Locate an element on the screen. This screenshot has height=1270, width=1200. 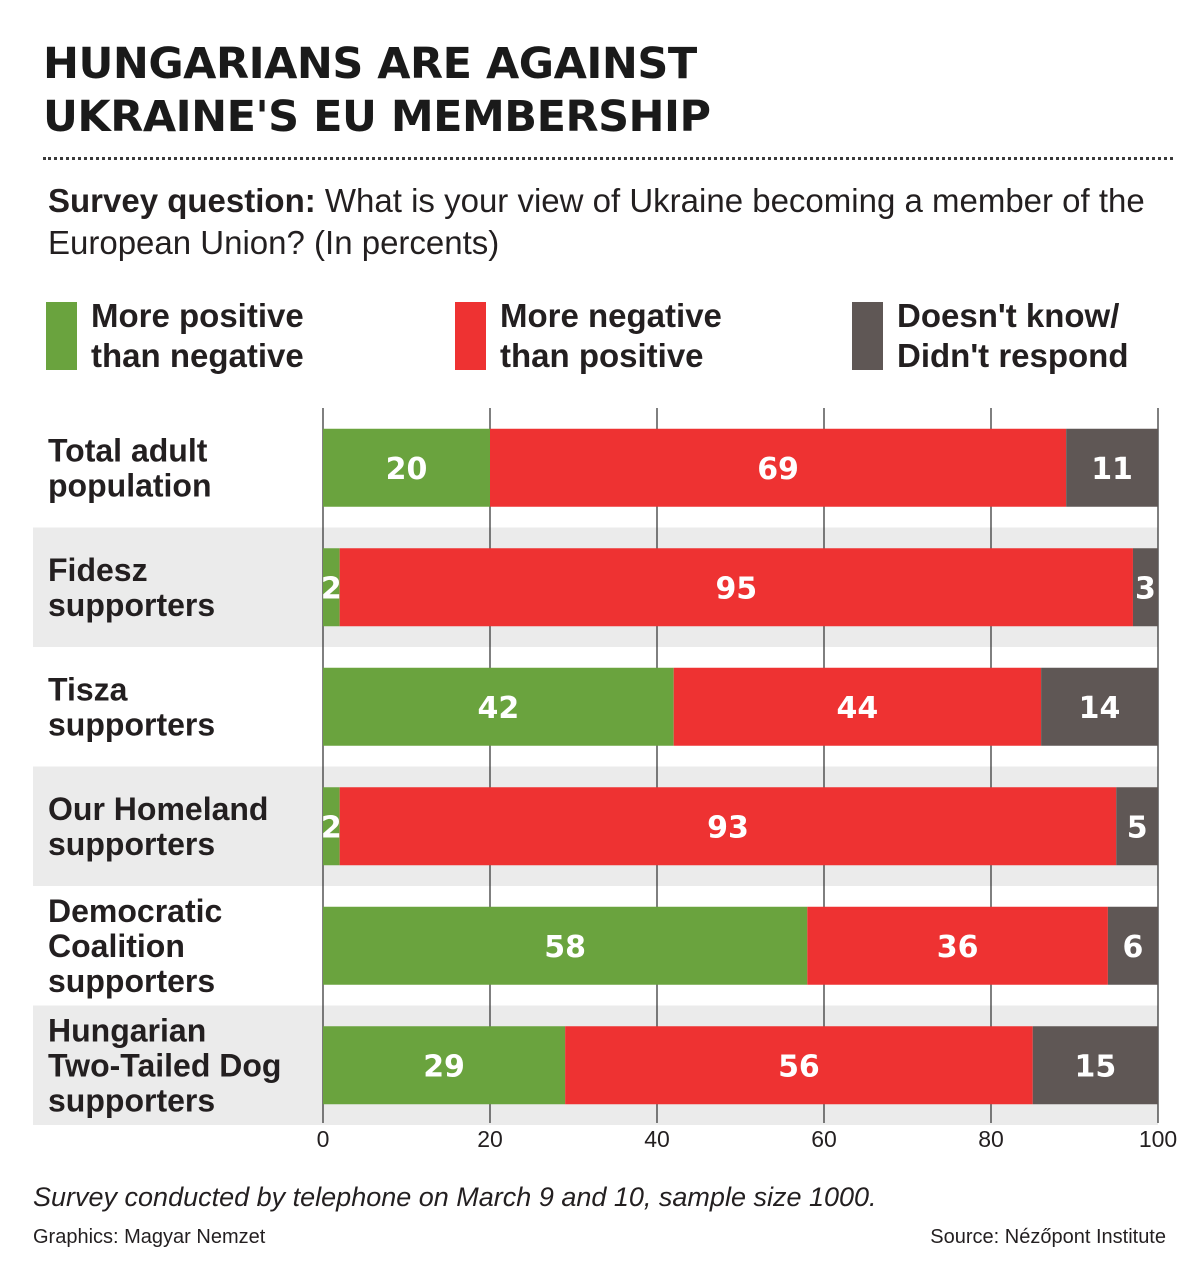
legend-positive-line-2: than negative is located at coordinates (197, 355).